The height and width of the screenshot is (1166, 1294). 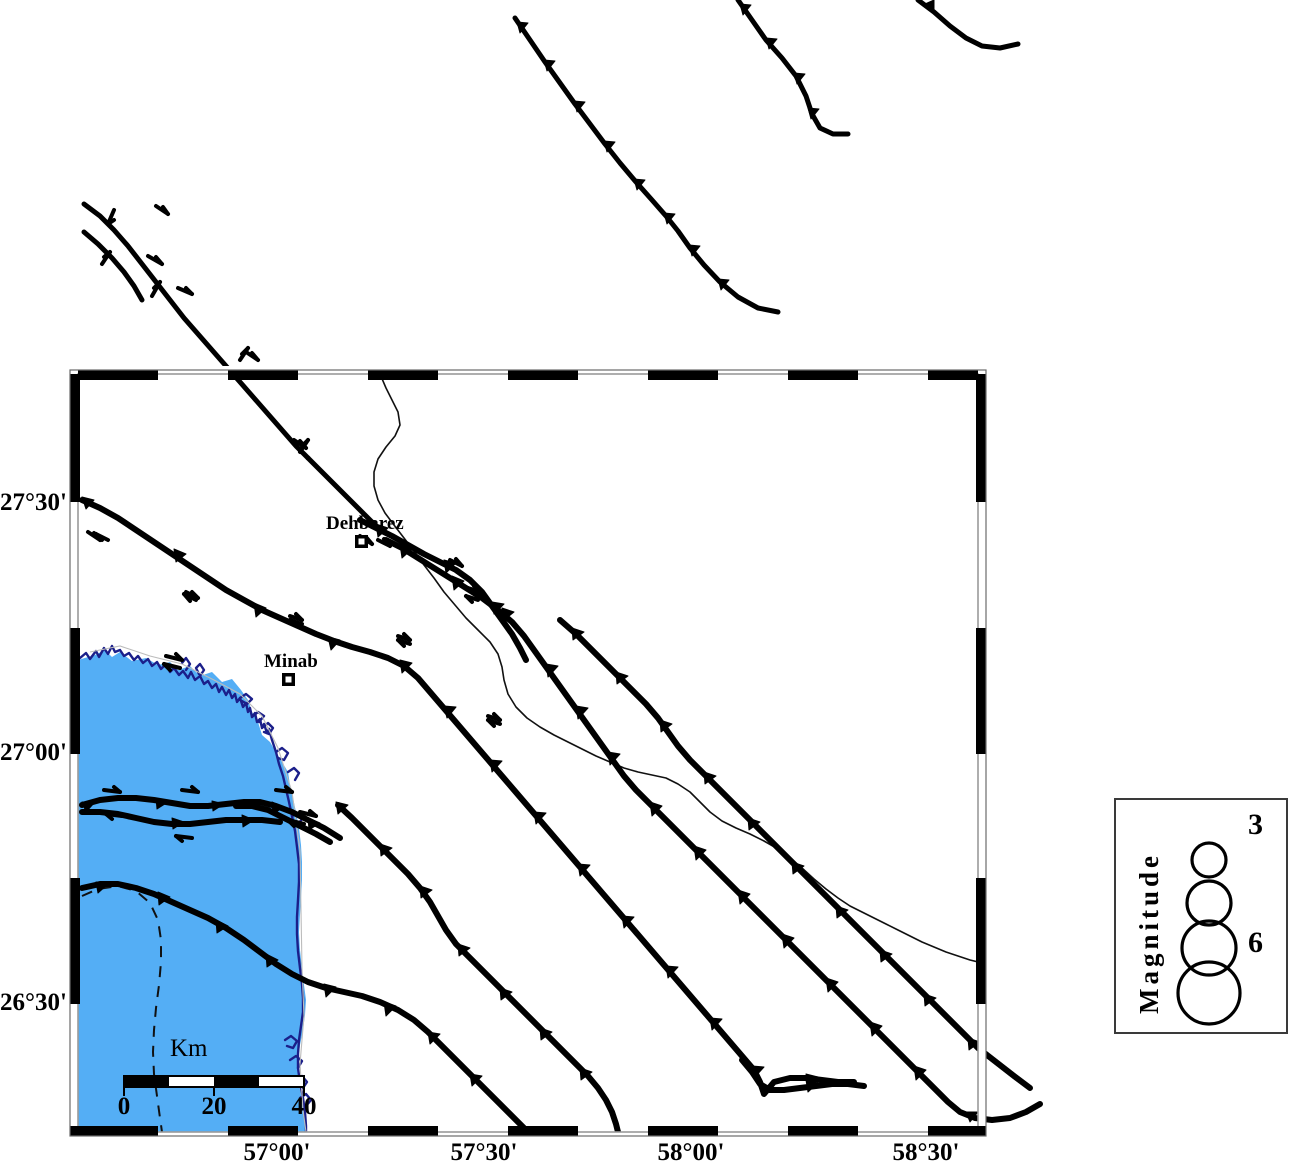 I want to click on lat-label-2730: 27°30', so click(x=33, y=502).